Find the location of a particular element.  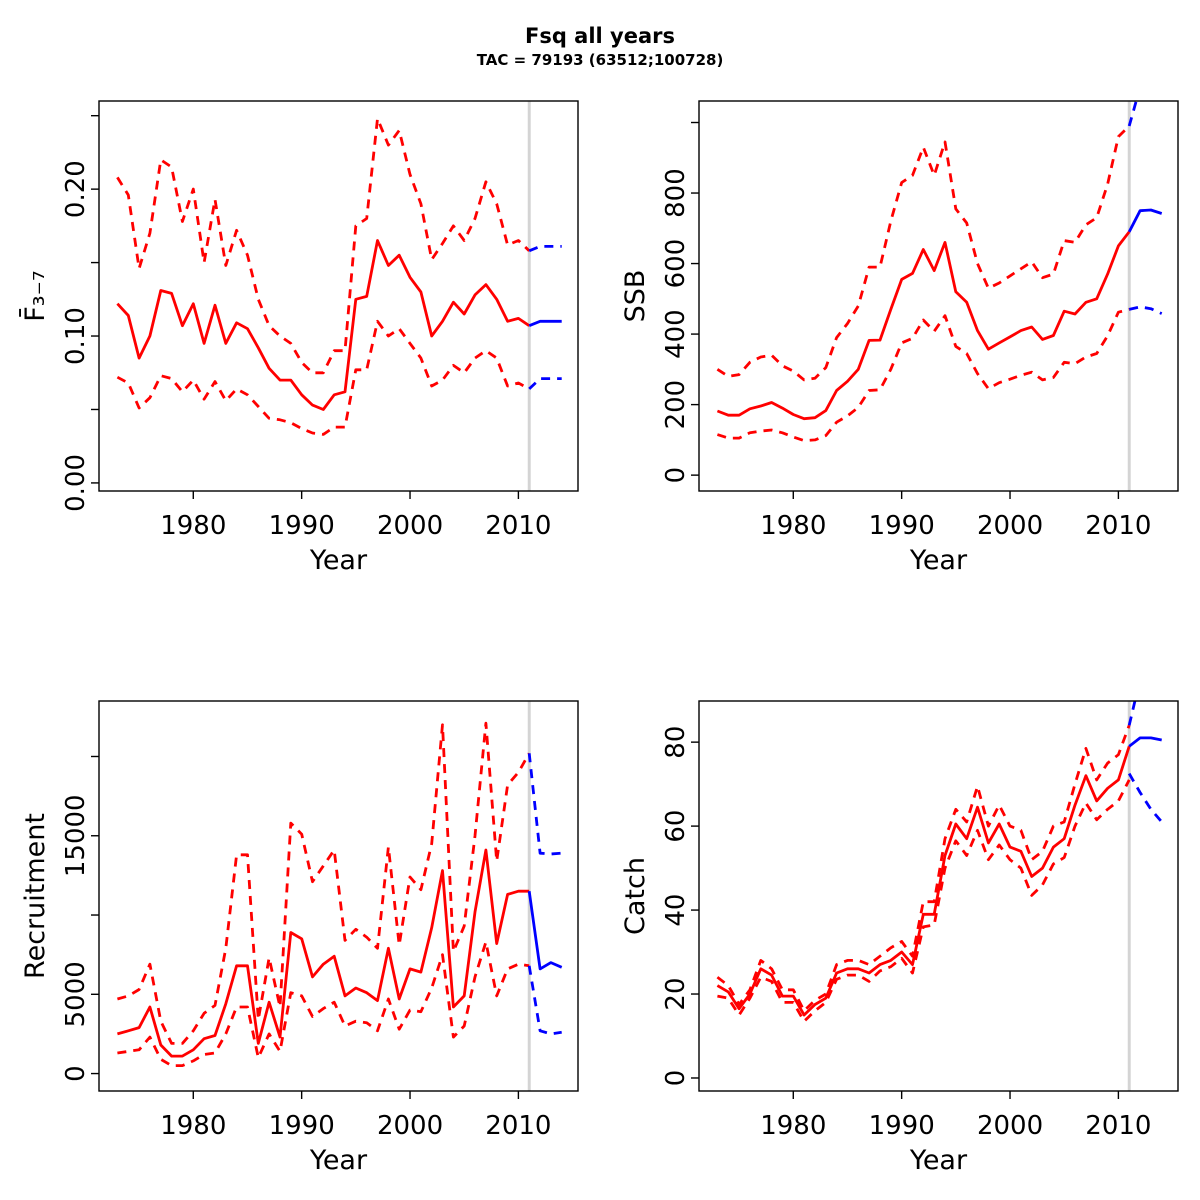

ssb-xtick-label: 2000 is located at coordinates (1010, 526).